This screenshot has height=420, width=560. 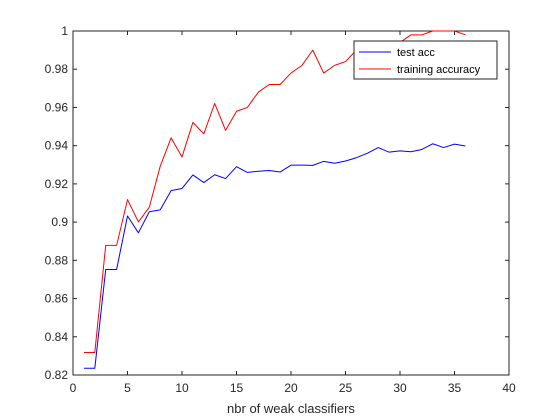 What do you see at coordinates (237, 388) in the screenshot?
I see `x-tick-label: 15` at bounding box center [237, 388].